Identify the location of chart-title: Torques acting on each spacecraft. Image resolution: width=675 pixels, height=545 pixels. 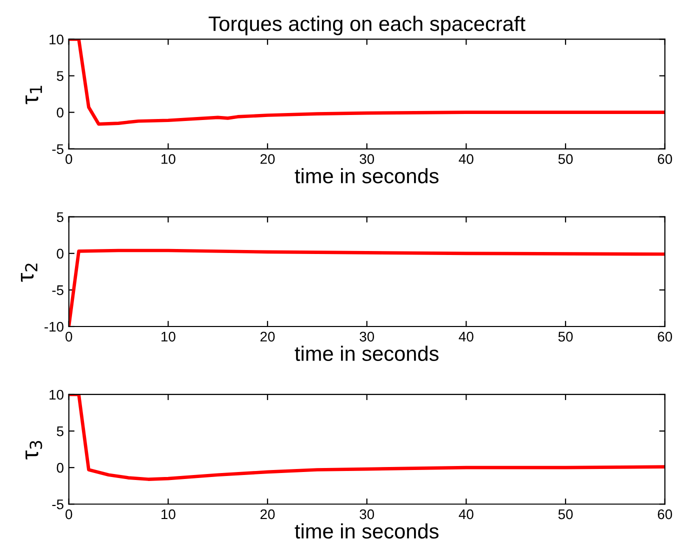
(367, 26).